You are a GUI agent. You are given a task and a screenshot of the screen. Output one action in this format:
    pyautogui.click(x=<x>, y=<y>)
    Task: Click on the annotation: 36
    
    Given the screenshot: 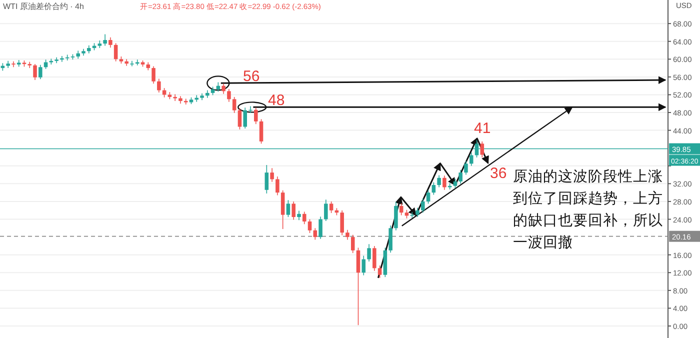 What is the action you would take?
    pyautogui.click(x=498, y=173)
    